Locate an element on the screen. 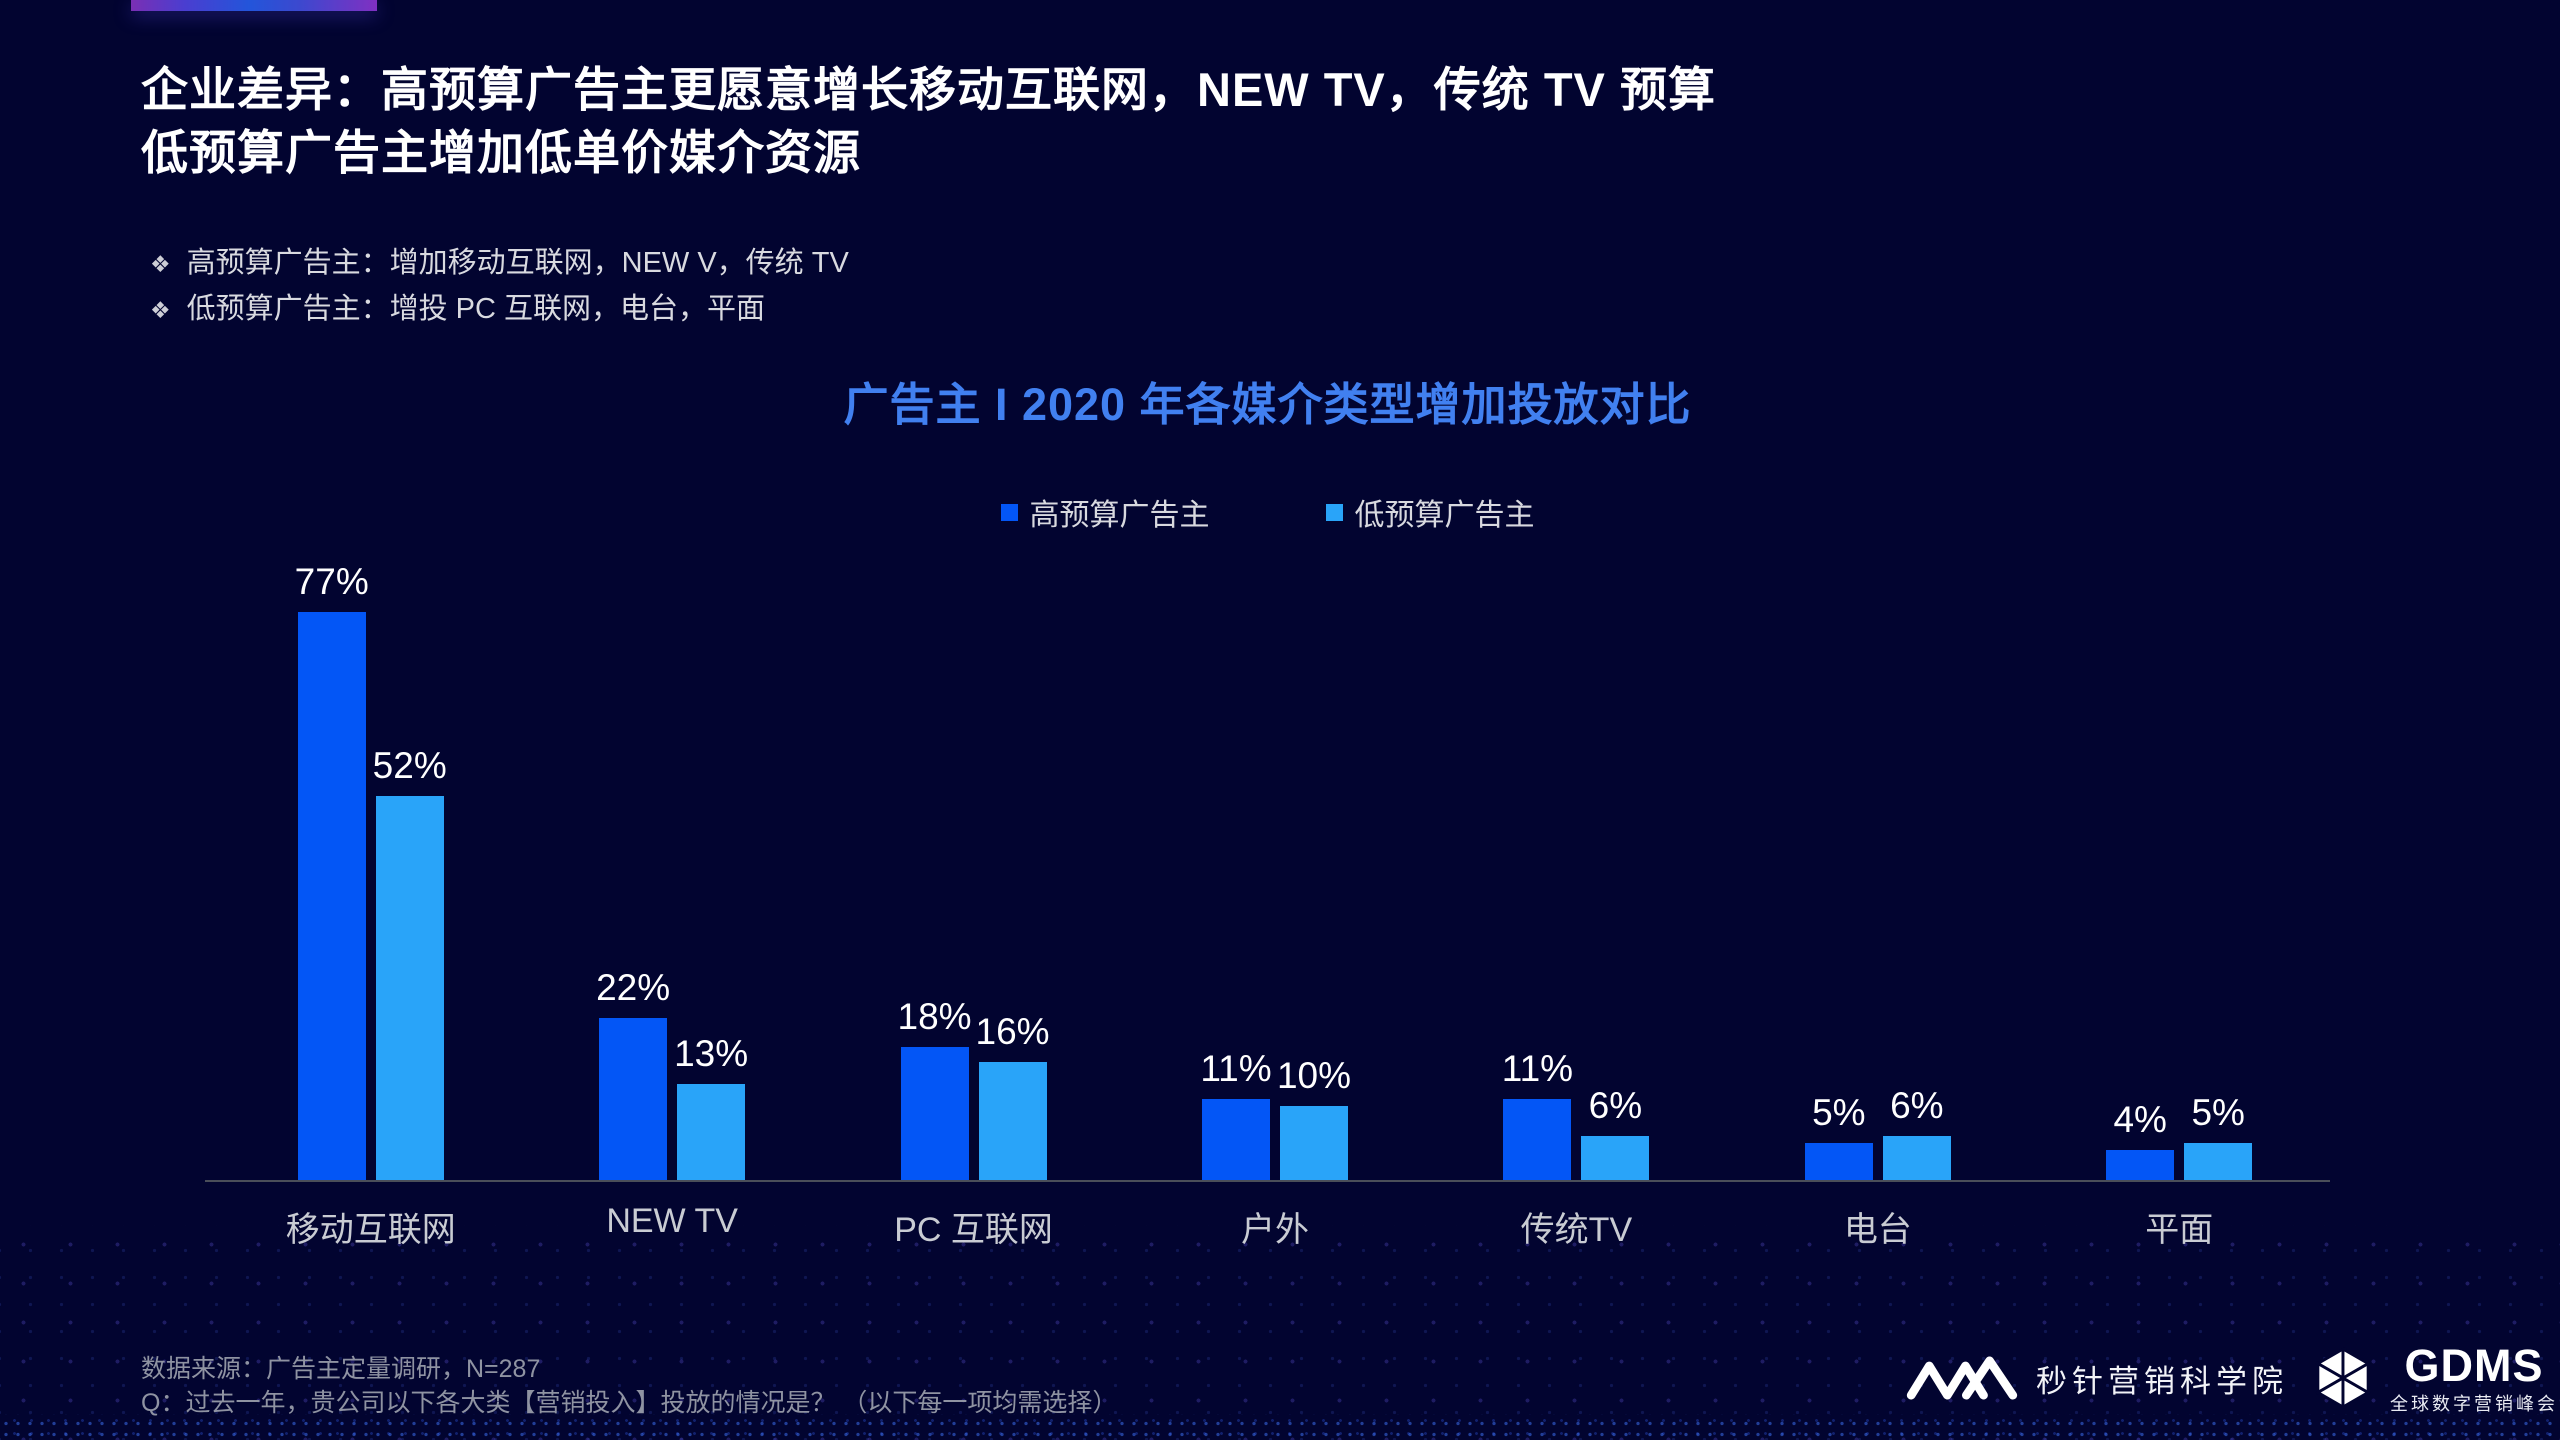  miaozhen-label: 秒针营销科学院 is located at coordinates (2162, 1381).